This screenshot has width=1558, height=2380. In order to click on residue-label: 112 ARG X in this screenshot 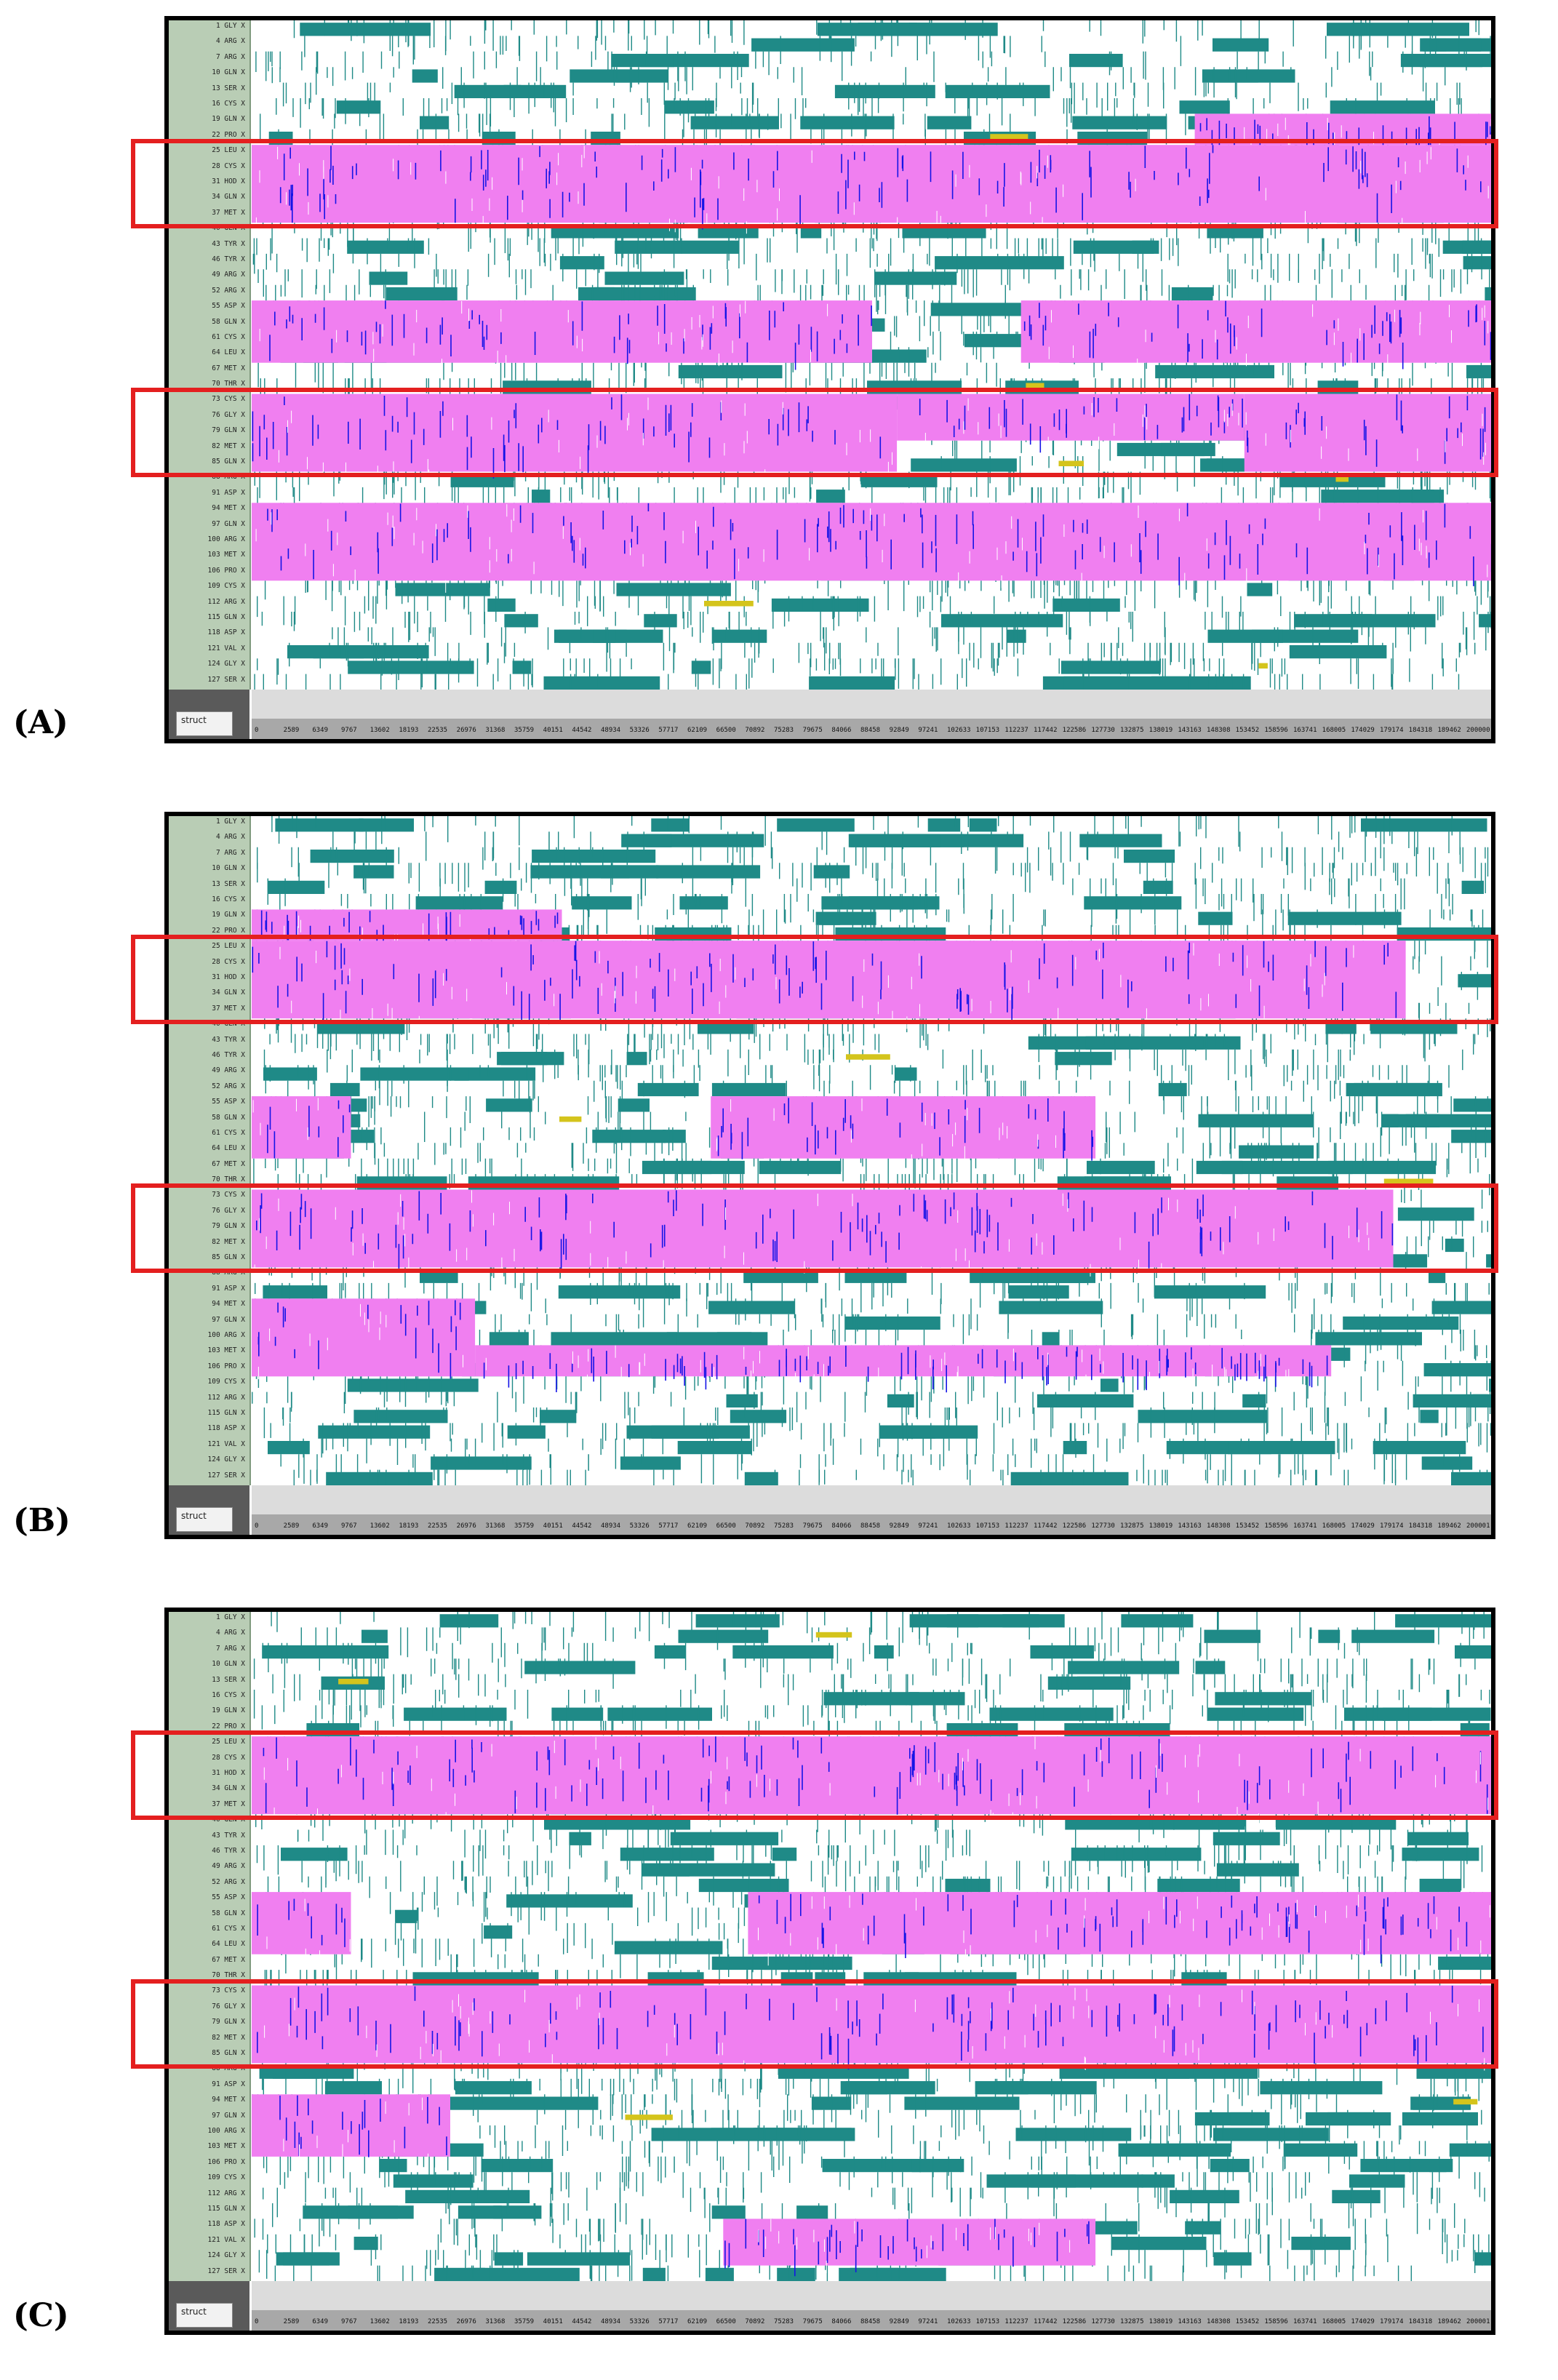, I will do `click(226, 601)`.